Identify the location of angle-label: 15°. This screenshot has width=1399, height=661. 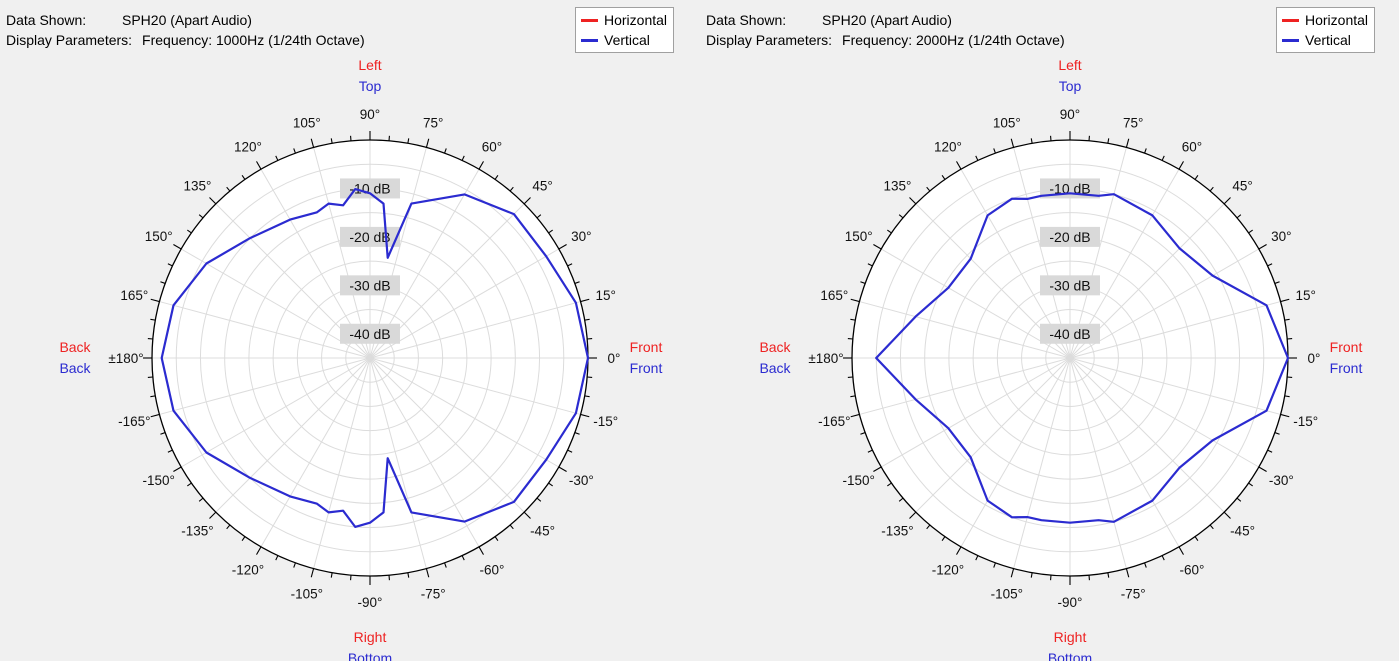
(1305, 295).